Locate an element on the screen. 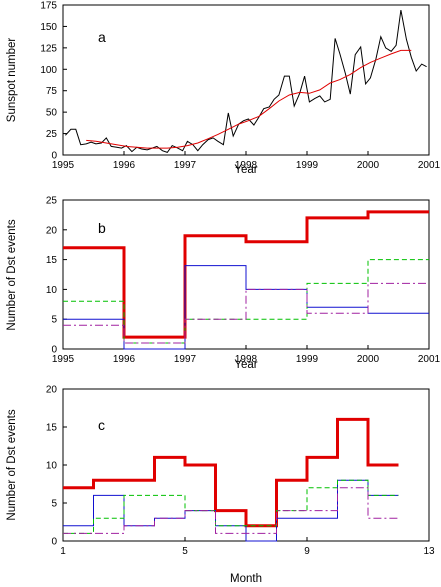  panel-b-x-axis-title: Year is located at coordinates (245, 365).